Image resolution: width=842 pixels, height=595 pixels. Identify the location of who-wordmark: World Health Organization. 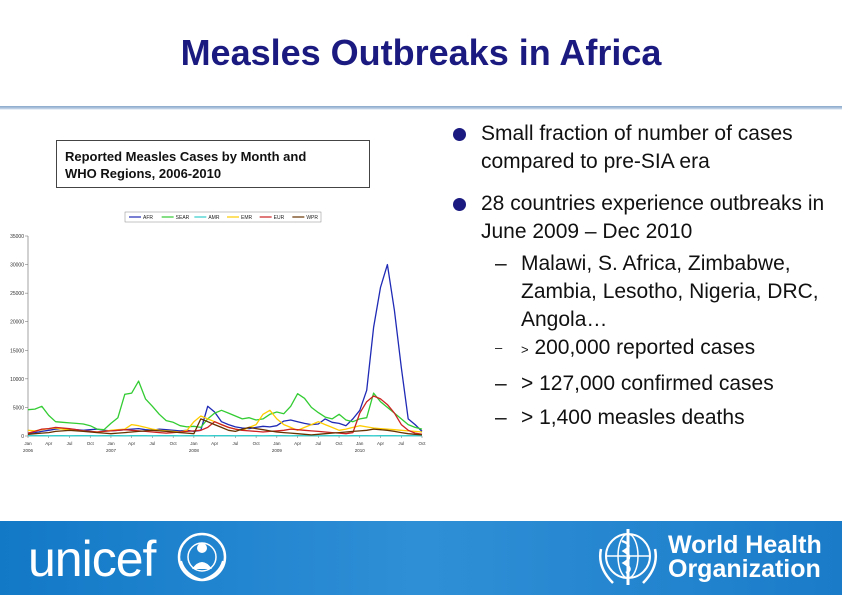
(745, 557).